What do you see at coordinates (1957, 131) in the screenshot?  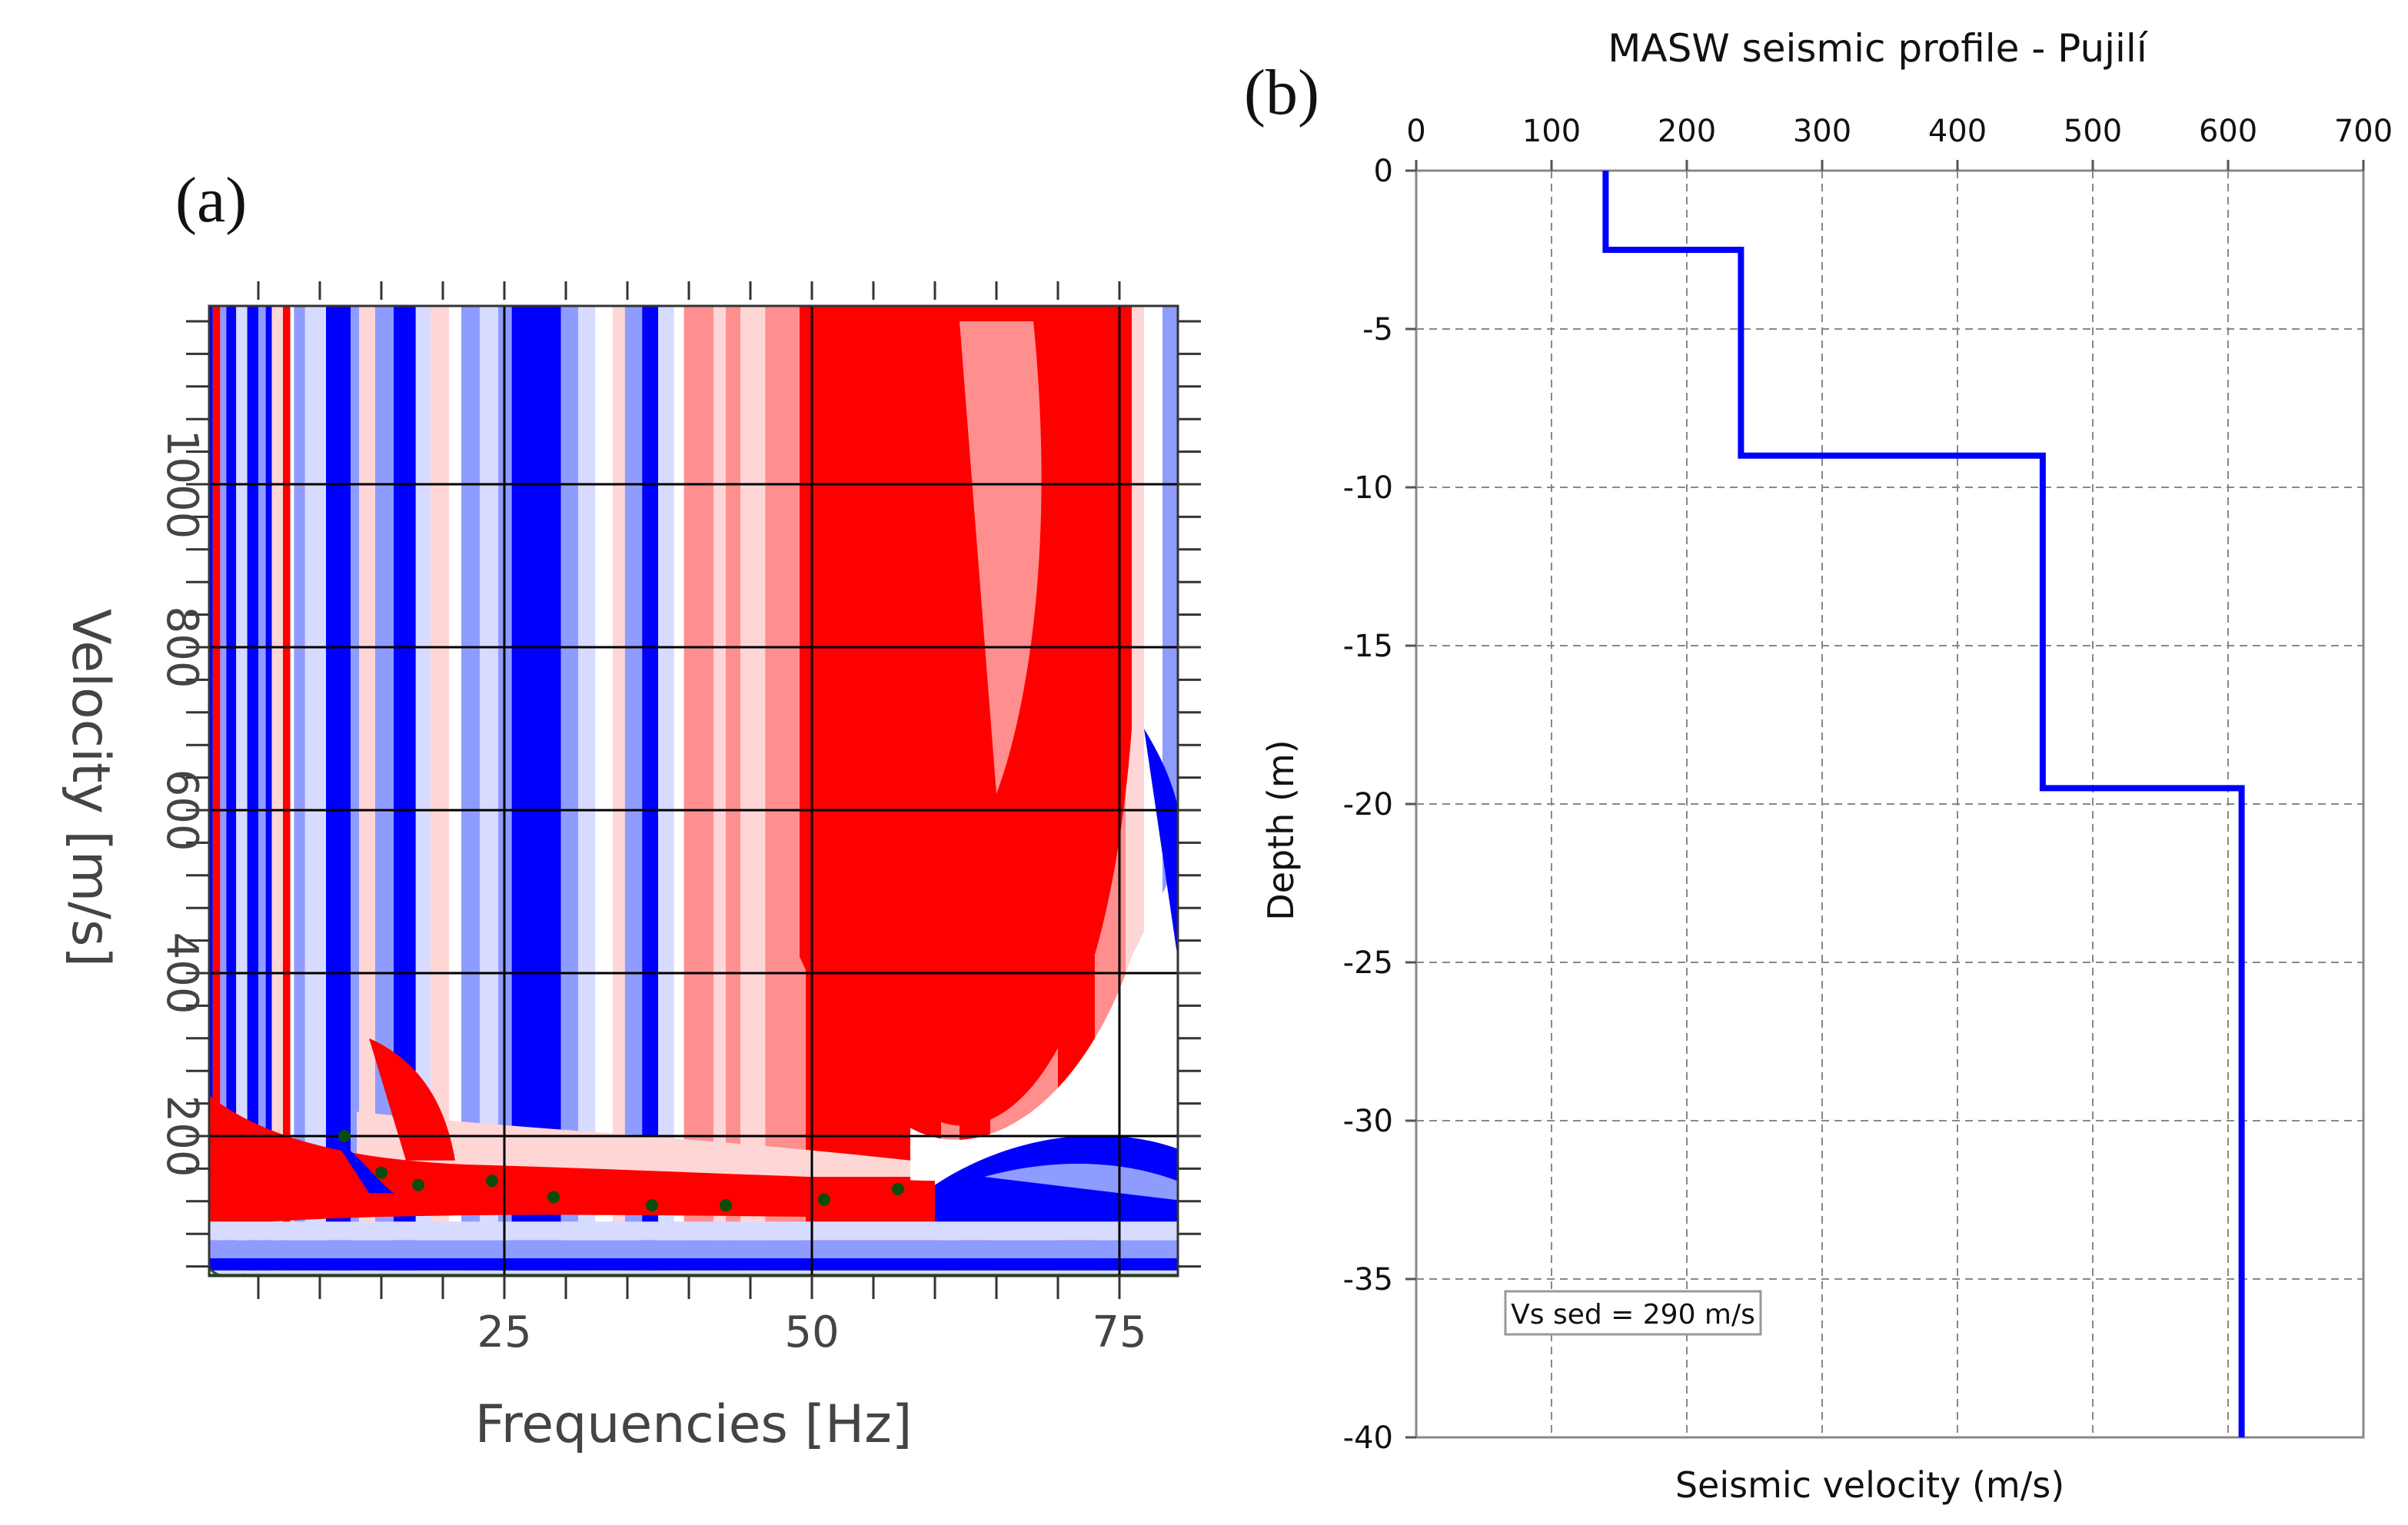 I see `x-tick-label-400: 400` at bounding box center [1957, 131].